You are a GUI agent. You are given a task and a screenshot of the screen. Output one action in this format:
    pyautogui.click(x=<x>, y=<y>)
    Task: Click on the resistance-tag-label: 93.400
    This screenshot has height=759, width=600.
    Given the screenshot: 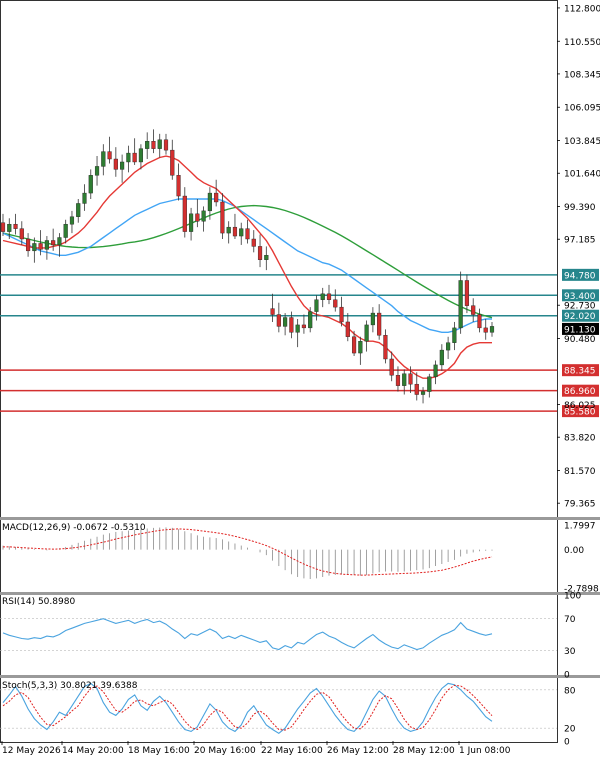 What is the action you would take?
    pyautogui.click(x=580, y=297)
    